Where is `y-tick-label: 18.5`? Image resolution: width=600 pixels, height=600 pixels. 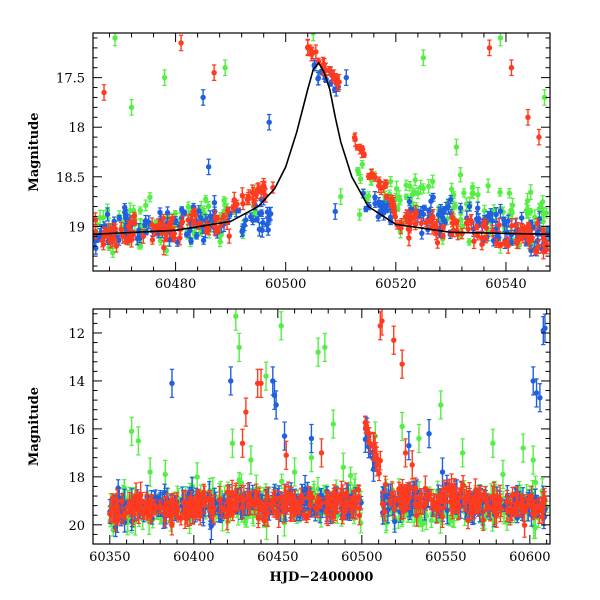 y-tick-label: 18.5 is located at coordinates (70, 178).